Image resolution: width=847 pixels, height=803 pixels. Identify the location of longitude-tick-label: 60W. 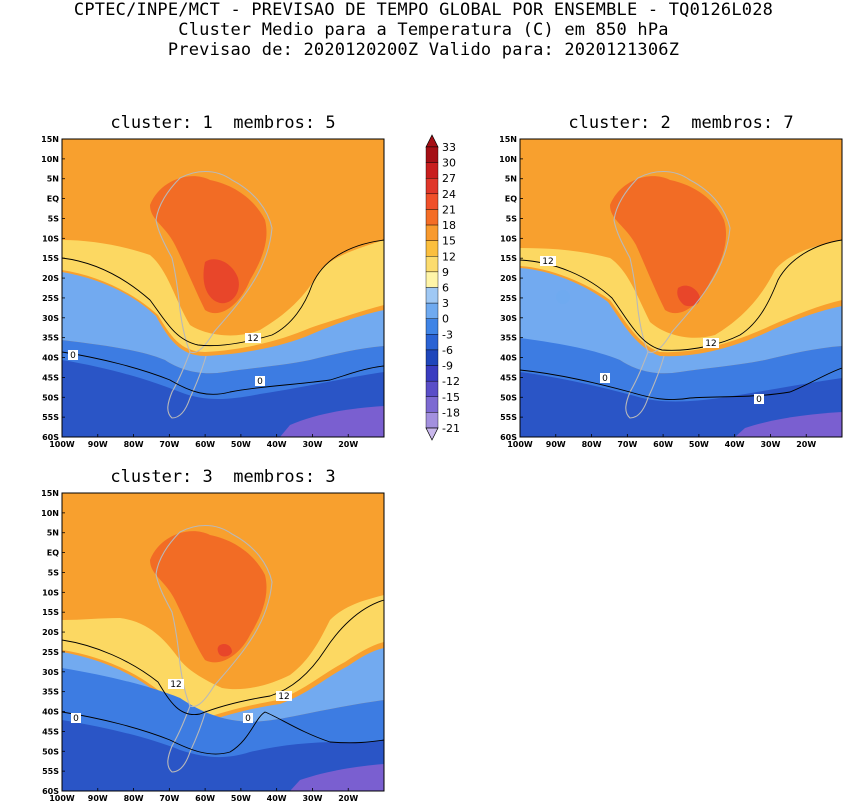
(205, 444).